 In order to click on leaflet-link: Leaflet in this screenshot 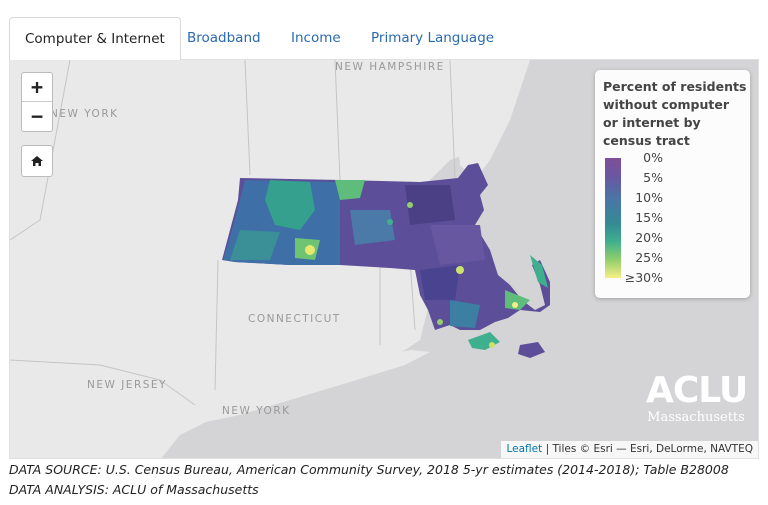, I will do `click(524, 449)`.